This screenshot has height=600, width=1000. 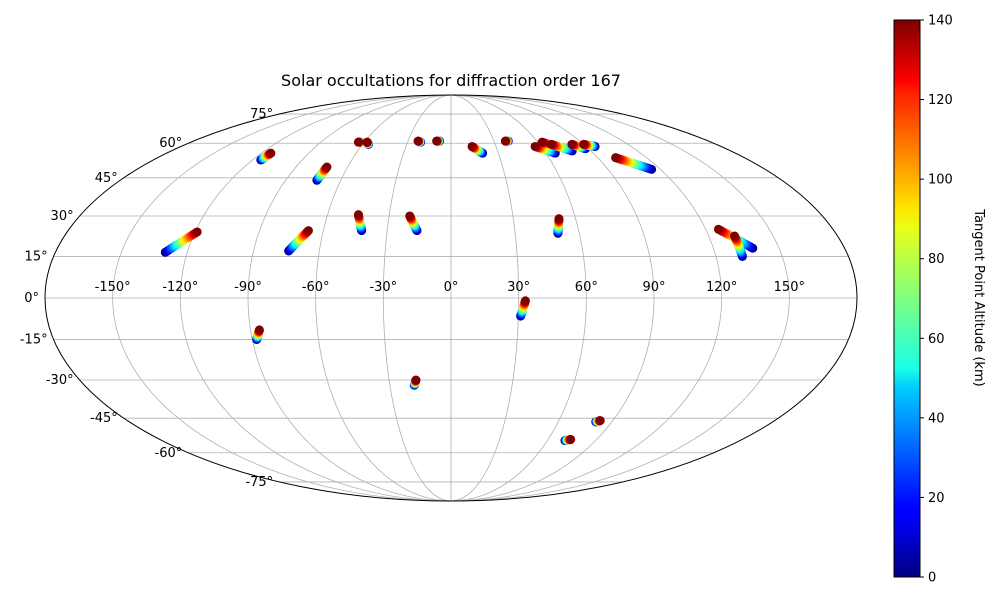 I want to click on latitude-tick-label: -30°, so click(x=60, y=380).